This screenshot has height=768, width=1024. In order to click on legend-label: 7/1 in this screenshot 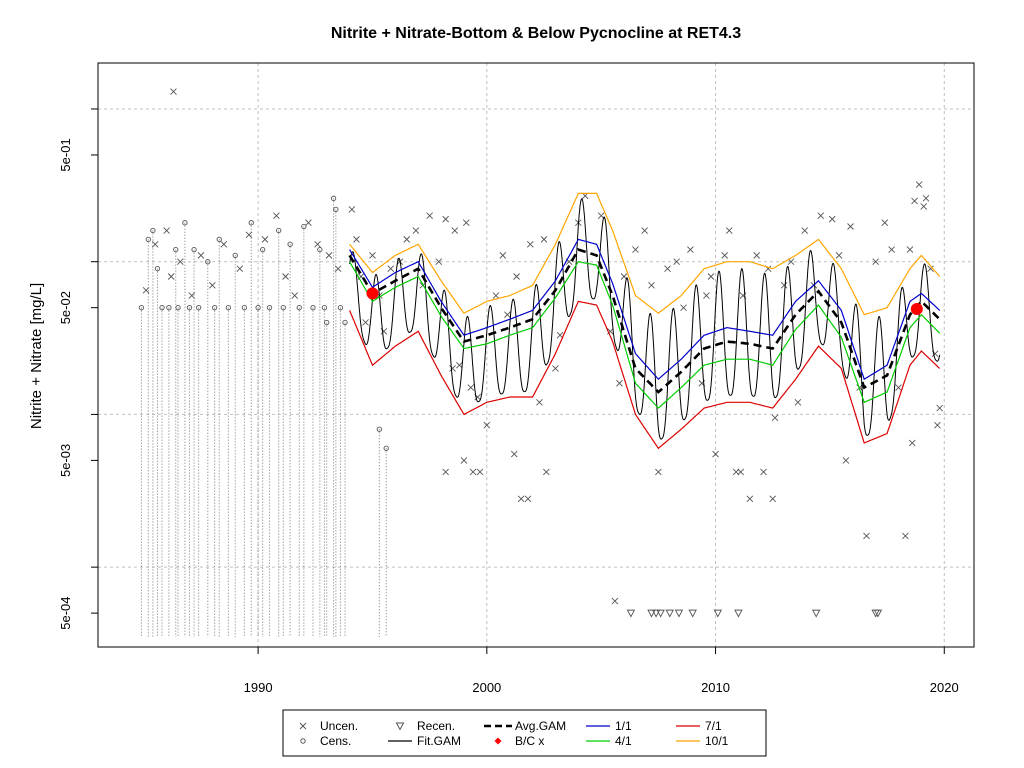, I will do `click(713, 726)`.